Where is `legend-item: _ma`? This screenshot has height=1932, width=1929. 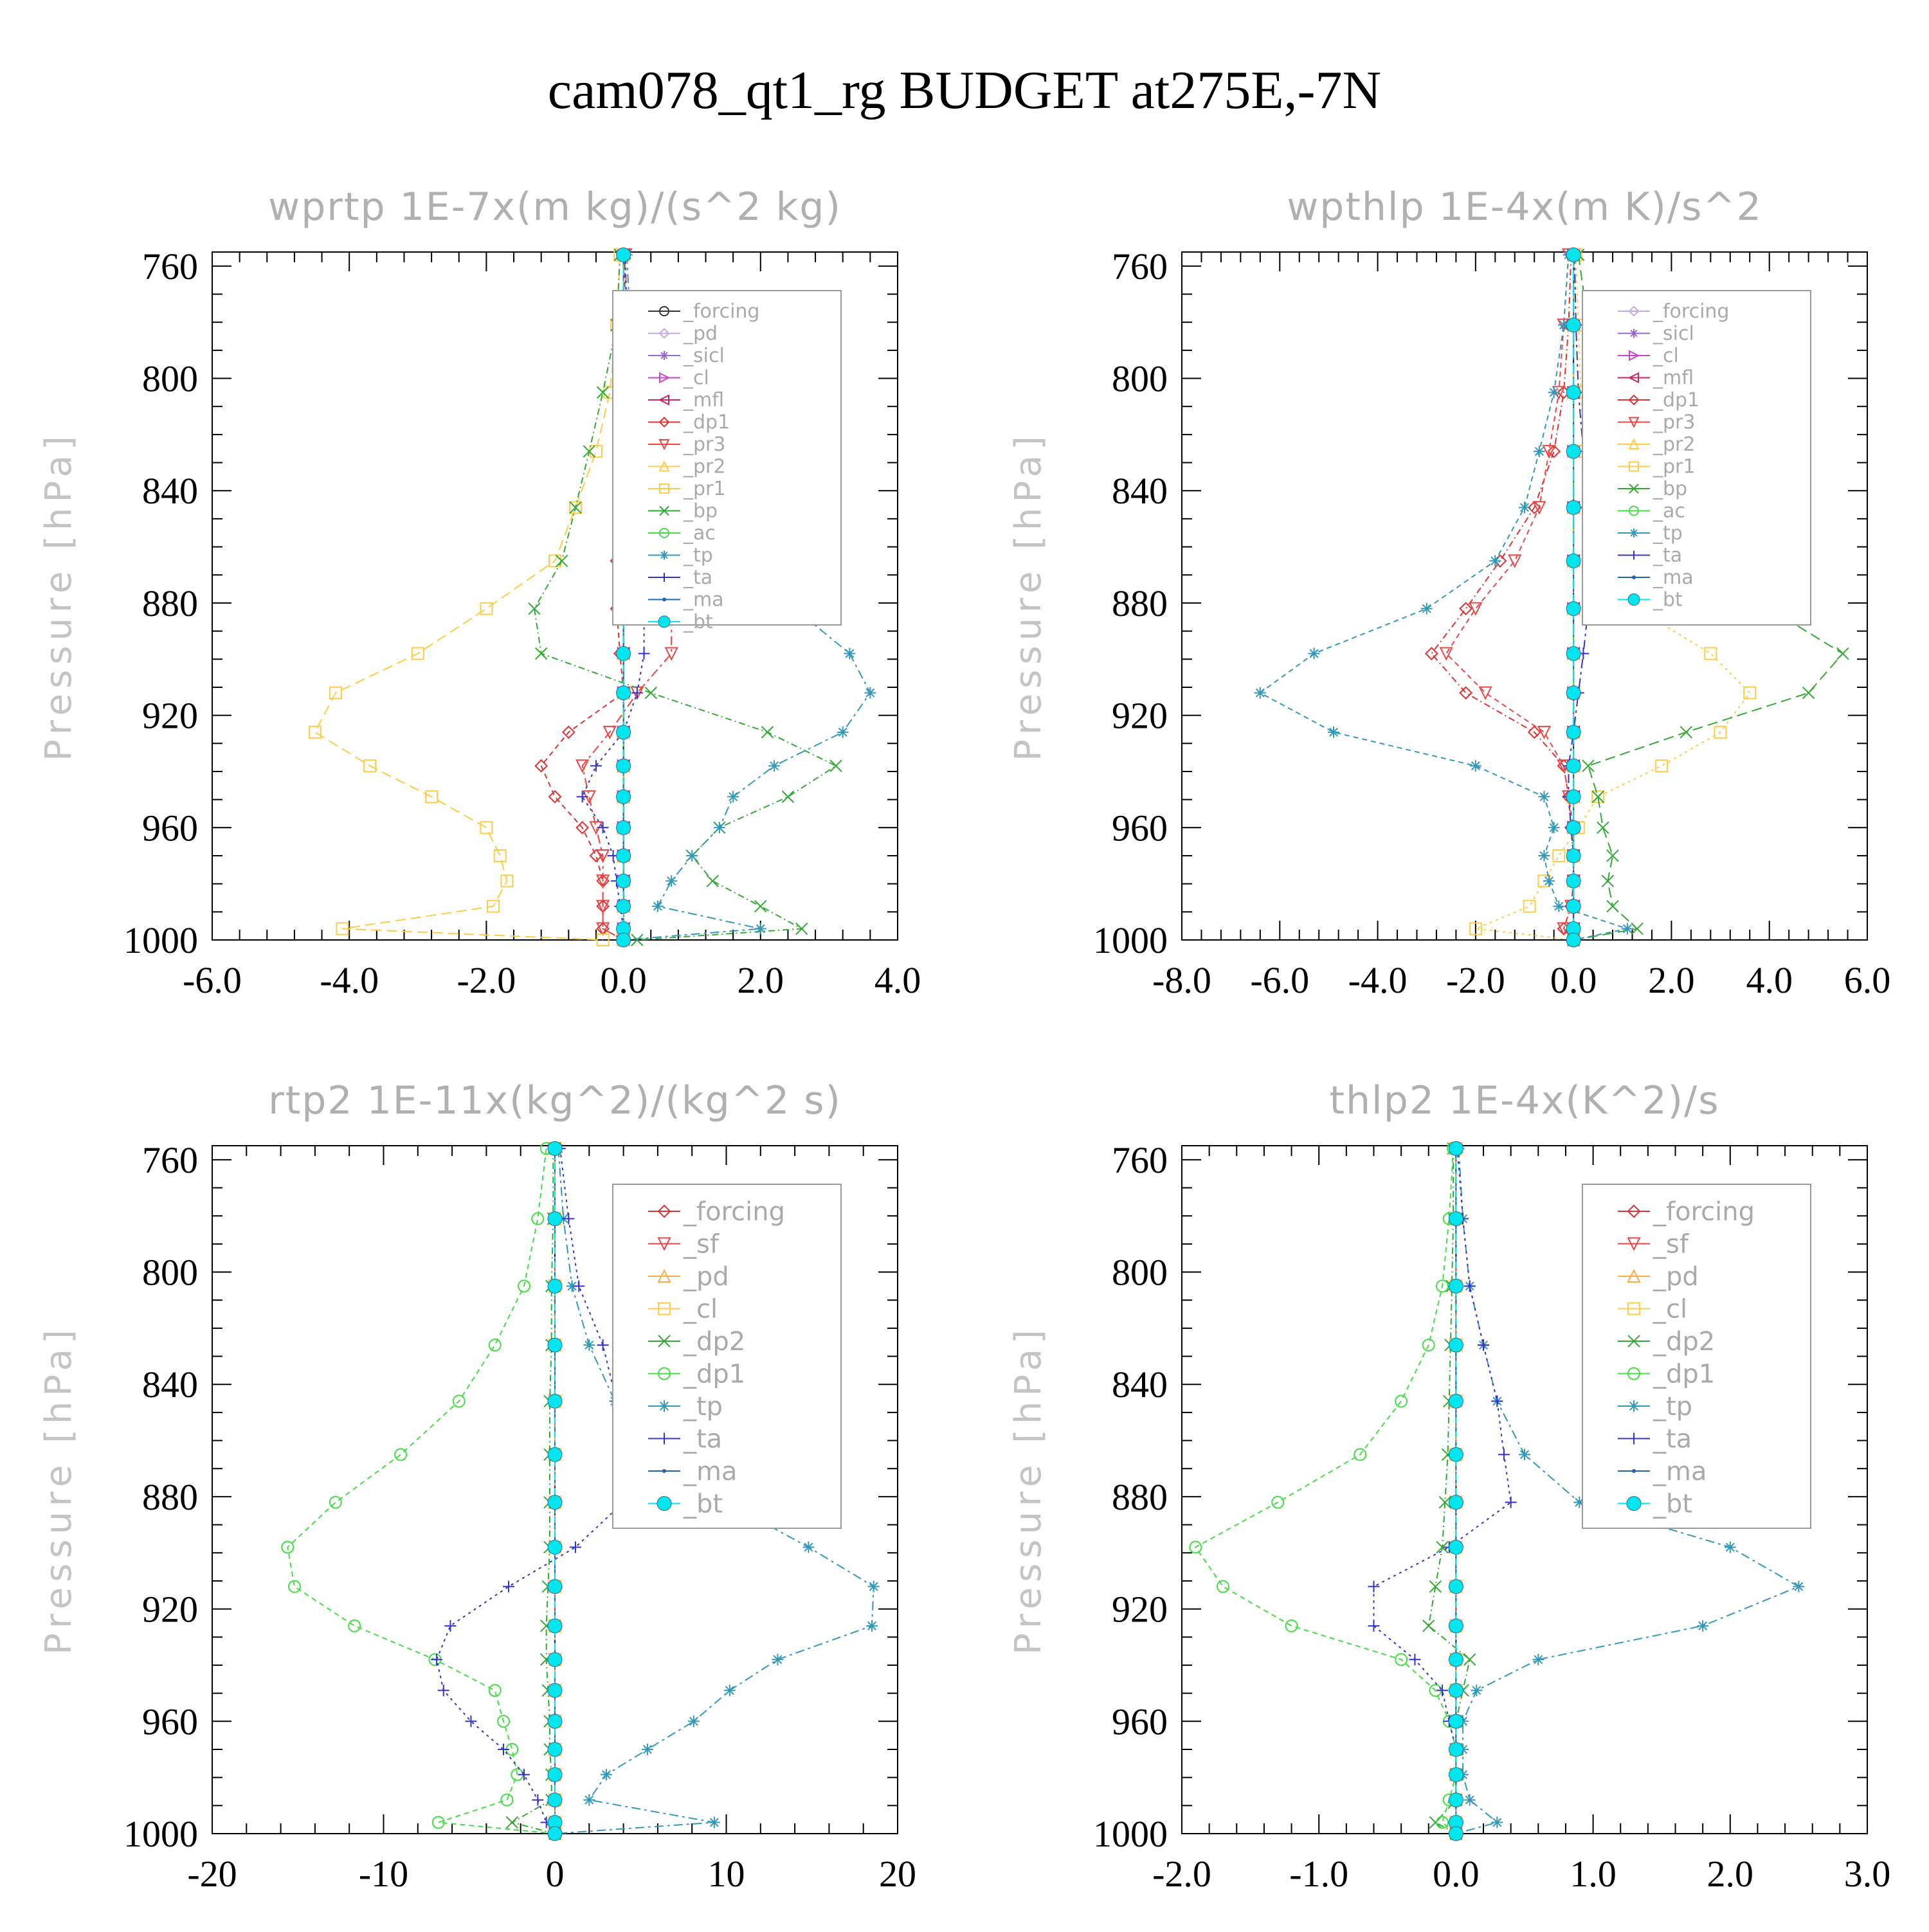 legend-item: _ma is located at coordinates (1656, 577).